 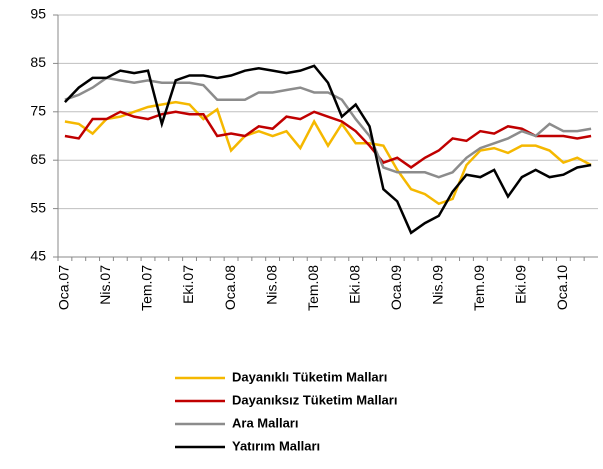 I want to click on legend-label: Ara Malları, so click(x=265, y=422).